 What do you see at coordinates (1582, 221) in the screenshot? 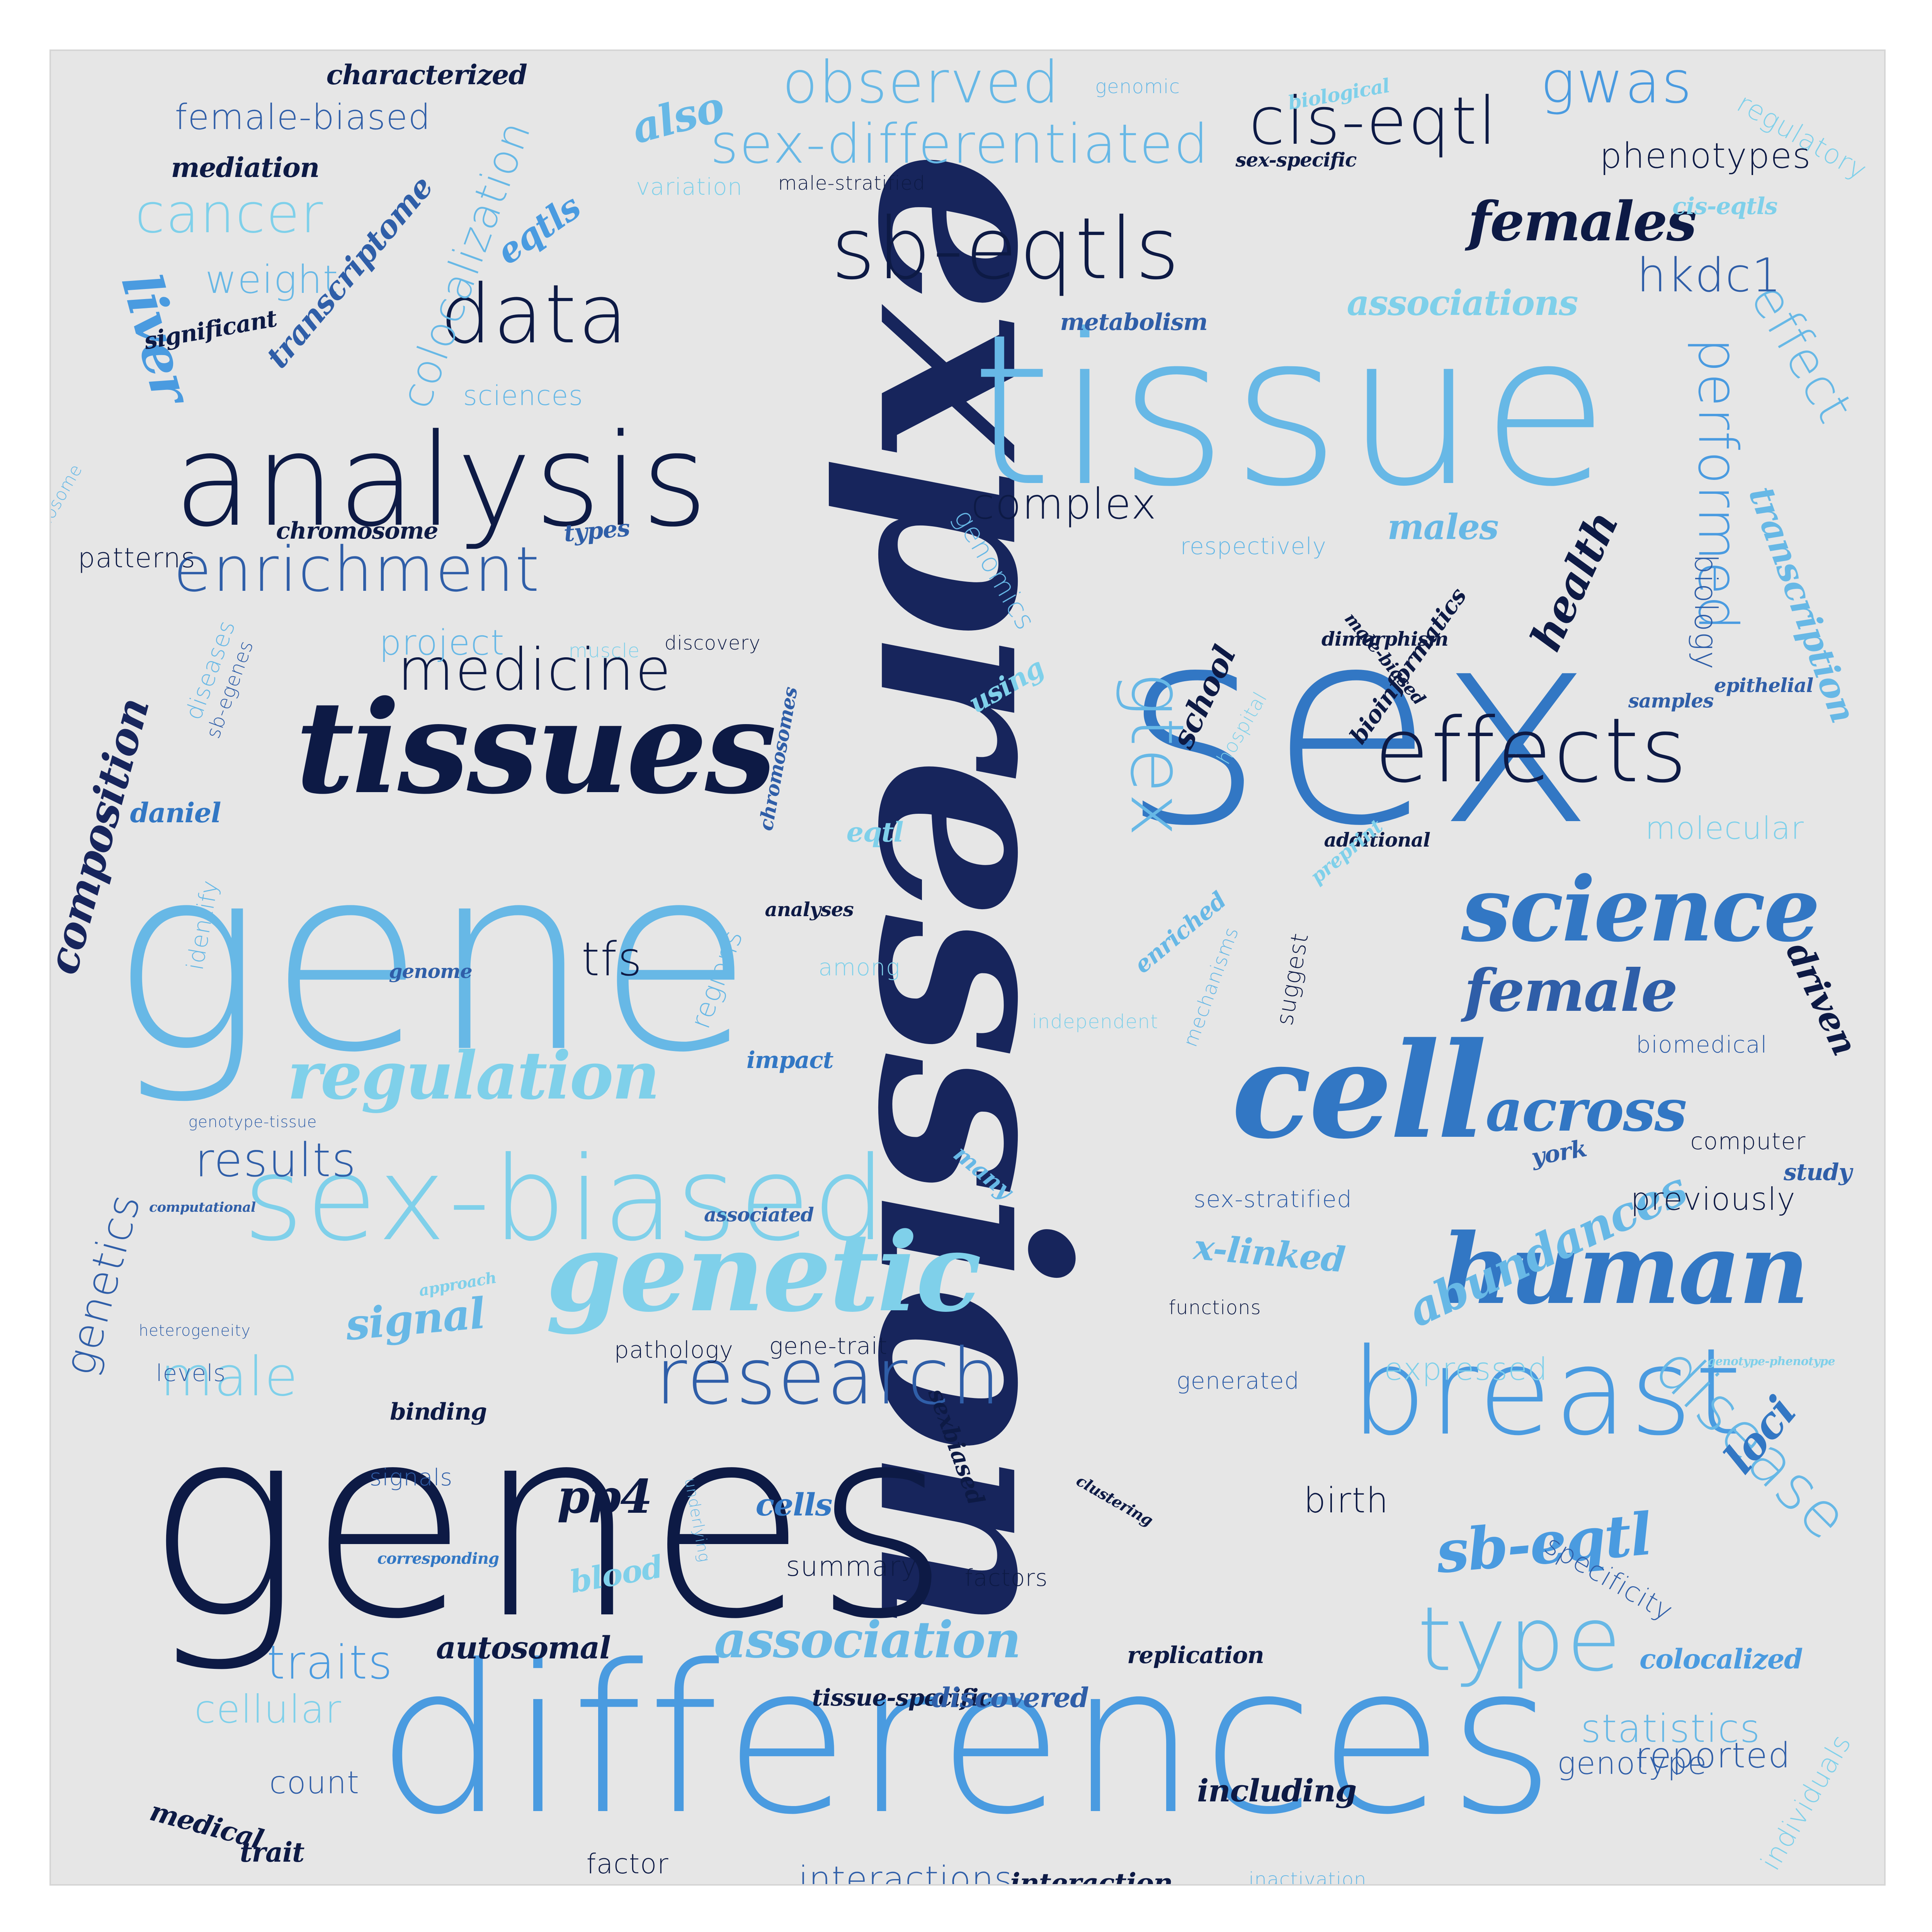
I see `word-females: females` at bounding box center [1582, 221].